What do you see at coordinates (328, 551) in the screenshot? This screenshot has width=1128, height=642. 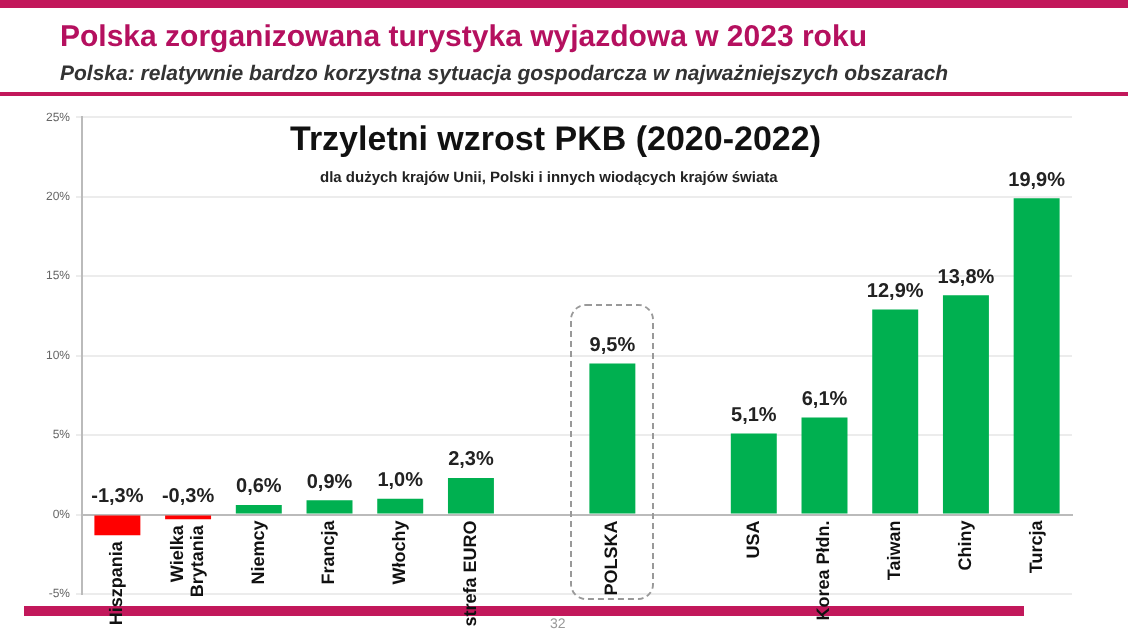 I see `x-tick-label: Francja` at bounding box center [328, 551].